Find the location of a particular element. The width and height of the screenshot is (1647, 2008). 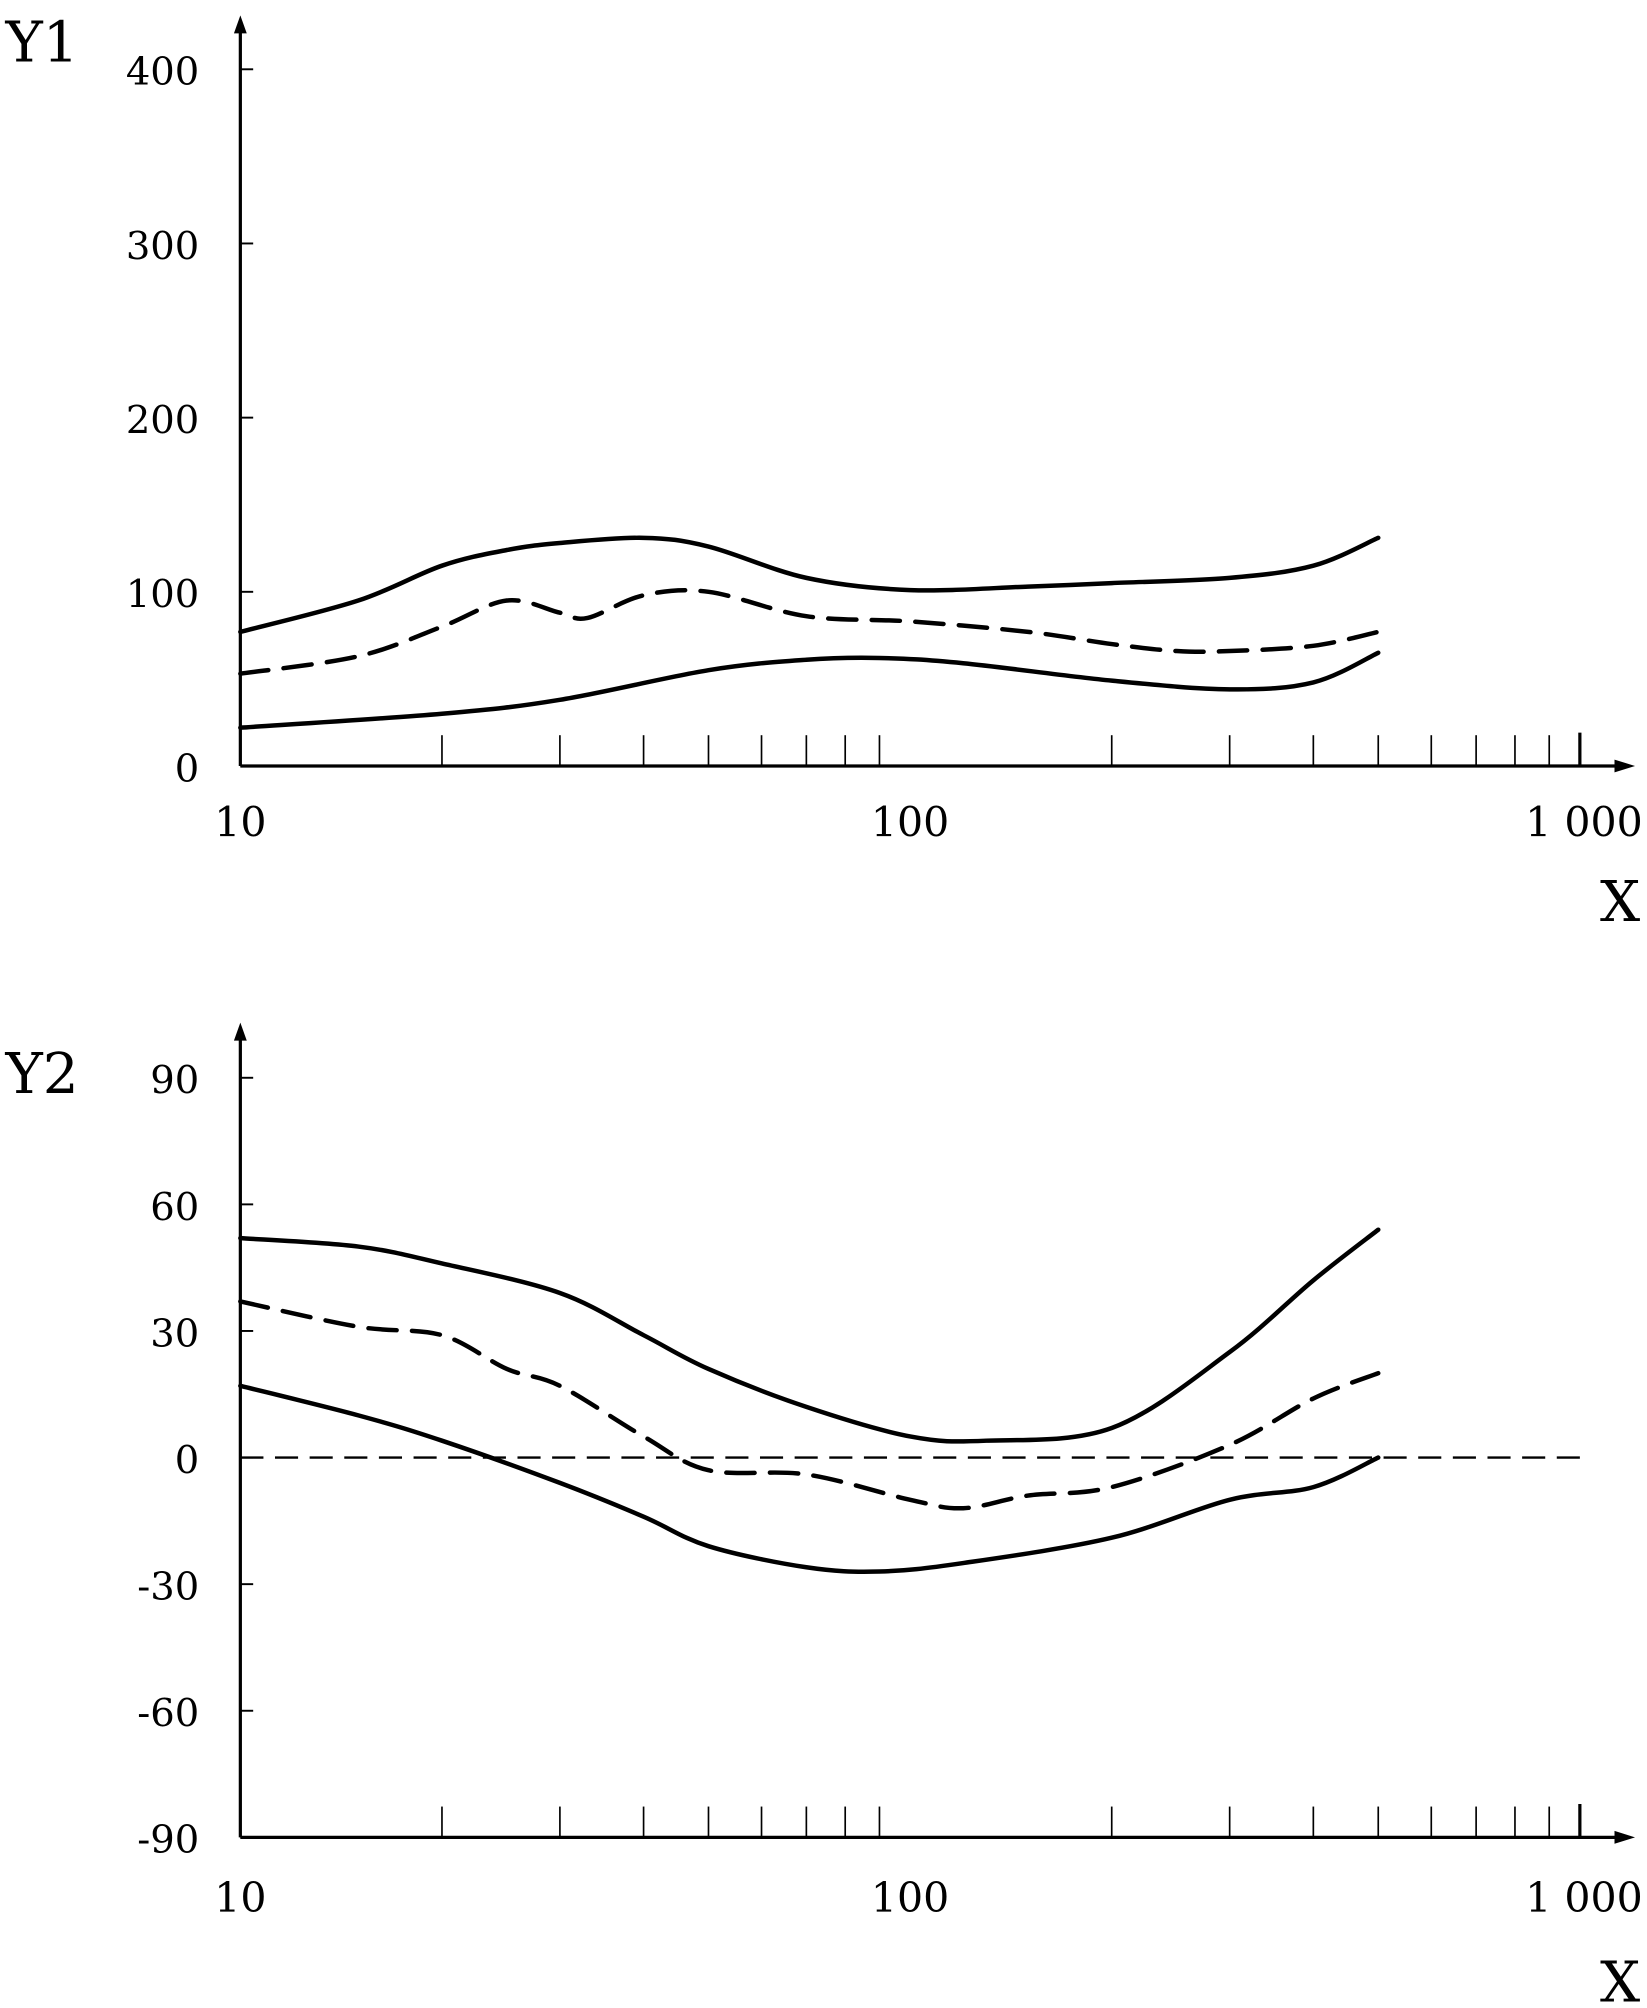

y-tick-label: -30 is located at coordinates (168, 1587).